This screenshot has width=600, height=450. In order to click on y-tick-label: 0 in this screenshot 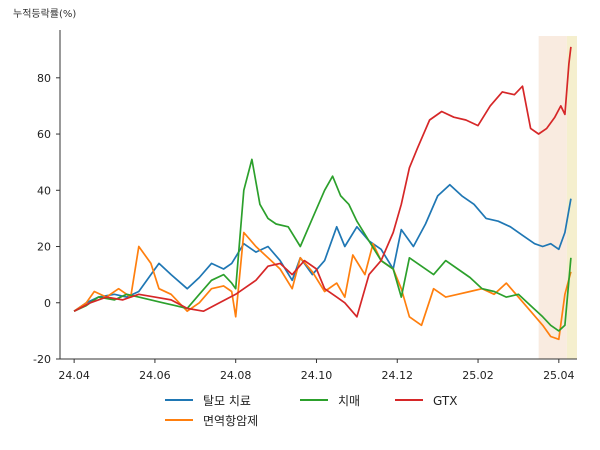, I will do `click(47, 303)`.